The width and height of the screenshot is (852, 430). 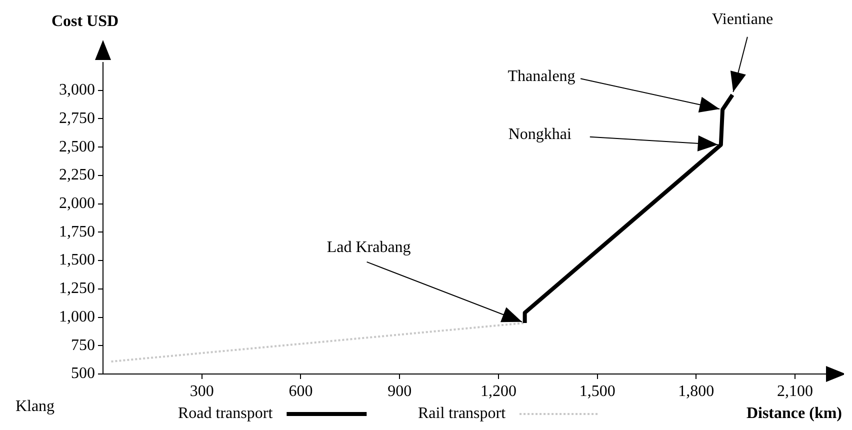 I want to click on x-tick-label: 600, so click(x=300, y=391).